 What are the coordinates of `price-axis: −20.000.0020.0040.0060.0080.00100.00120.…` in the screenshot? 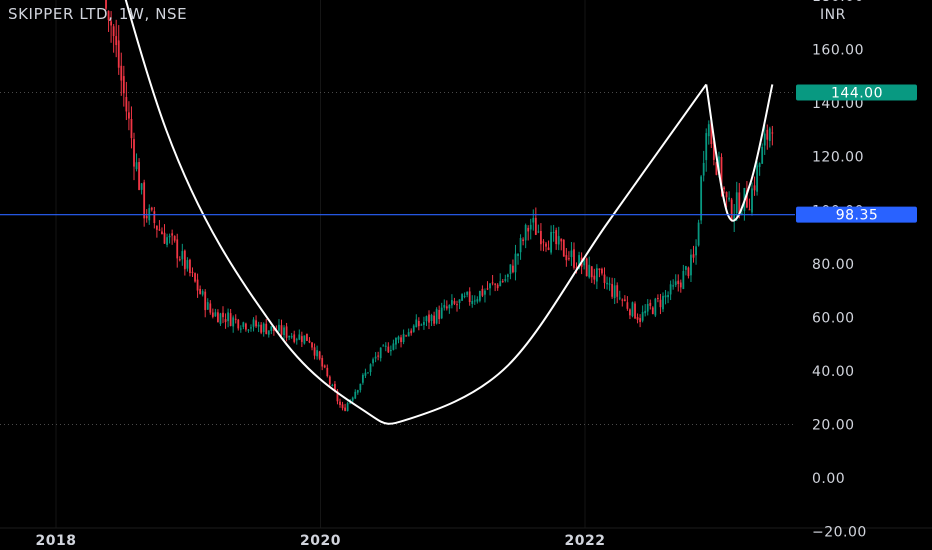 It's located at (856, 270).